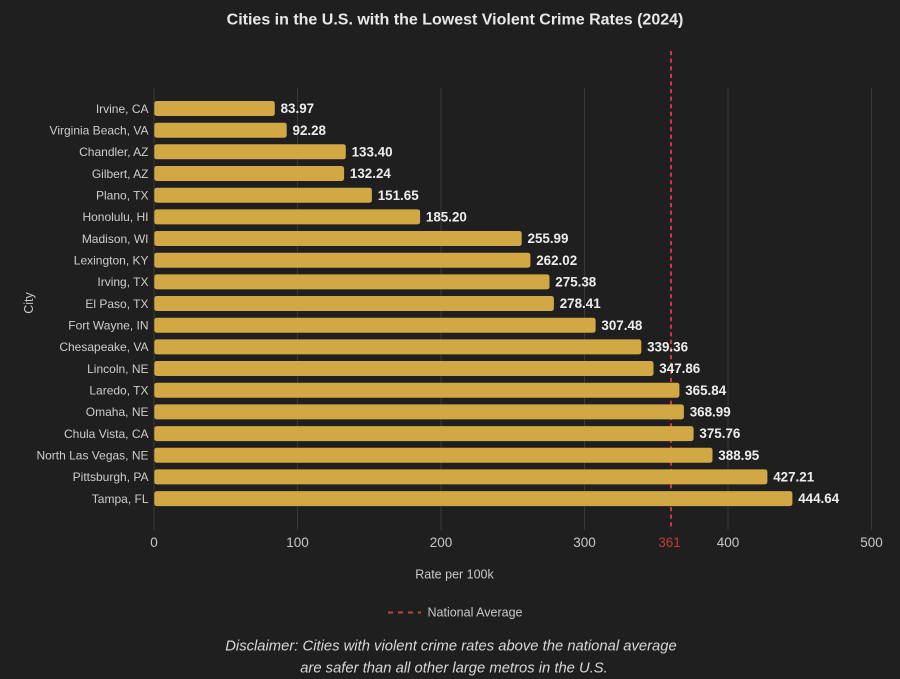 The image size is (900, 679). What do you see at coordinates (106, 434) in the screenshot?
I see `svg-text: Chula Vista, CA` at bounding box center [106, 434].